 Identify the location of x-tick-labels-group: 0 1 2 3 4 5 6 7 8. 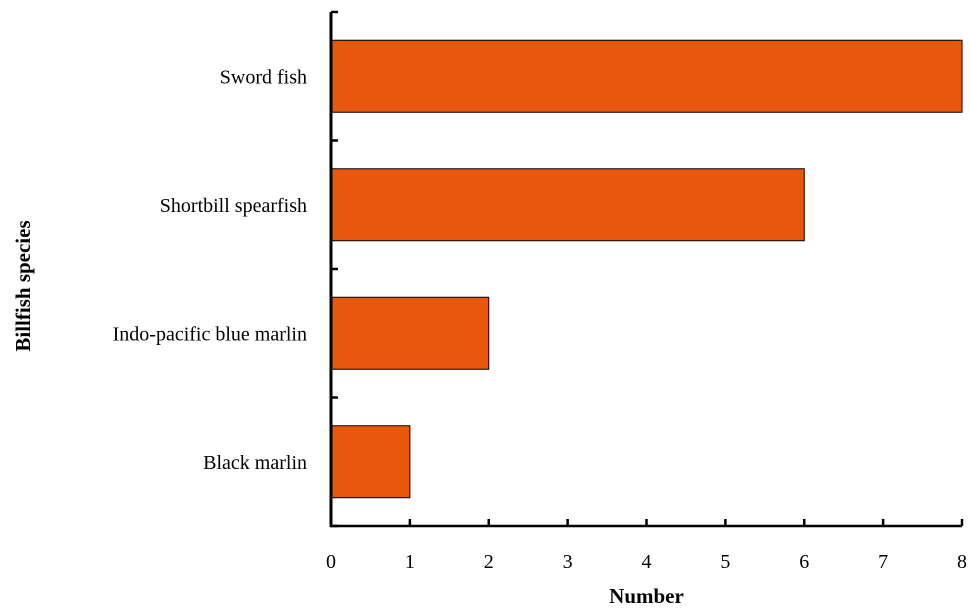
(646, 562).